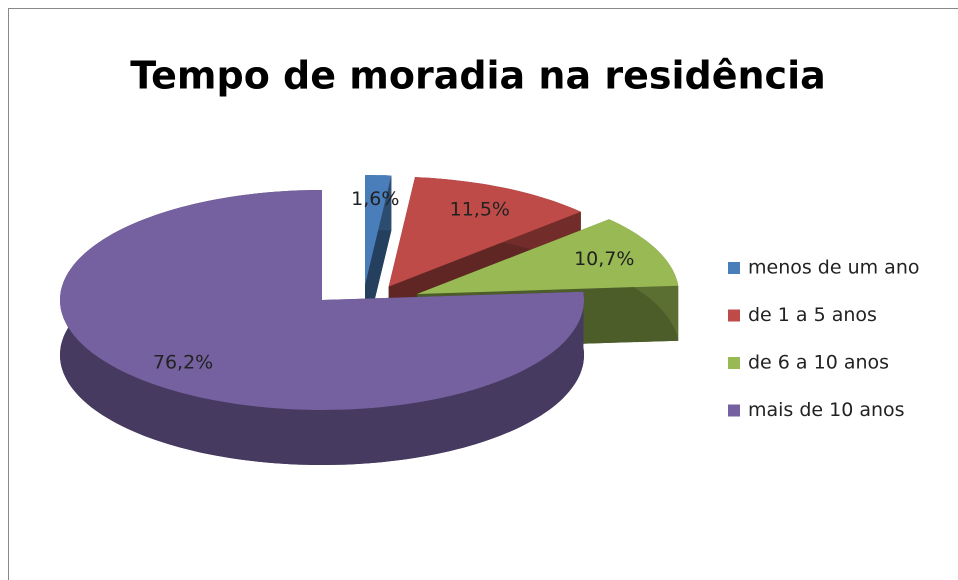 The height and width of the screenshot is (580, 958). I want to click on legend-label: de 1 a 5 anos, so click(812, 315).